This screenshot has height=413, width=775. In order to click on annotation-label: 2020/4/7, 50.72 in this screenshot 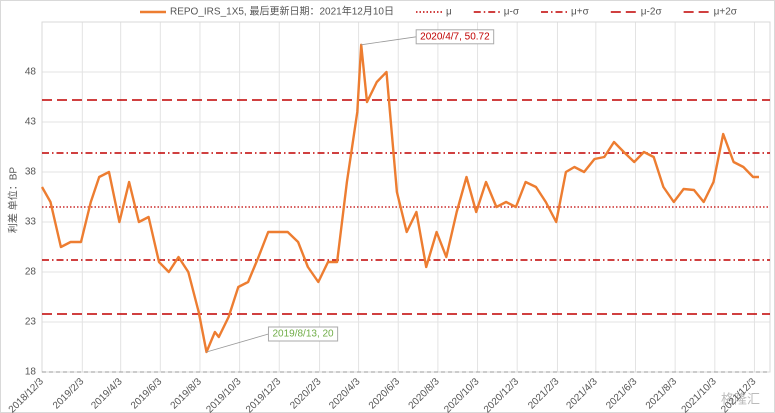, I will do `click(455, 36)`.